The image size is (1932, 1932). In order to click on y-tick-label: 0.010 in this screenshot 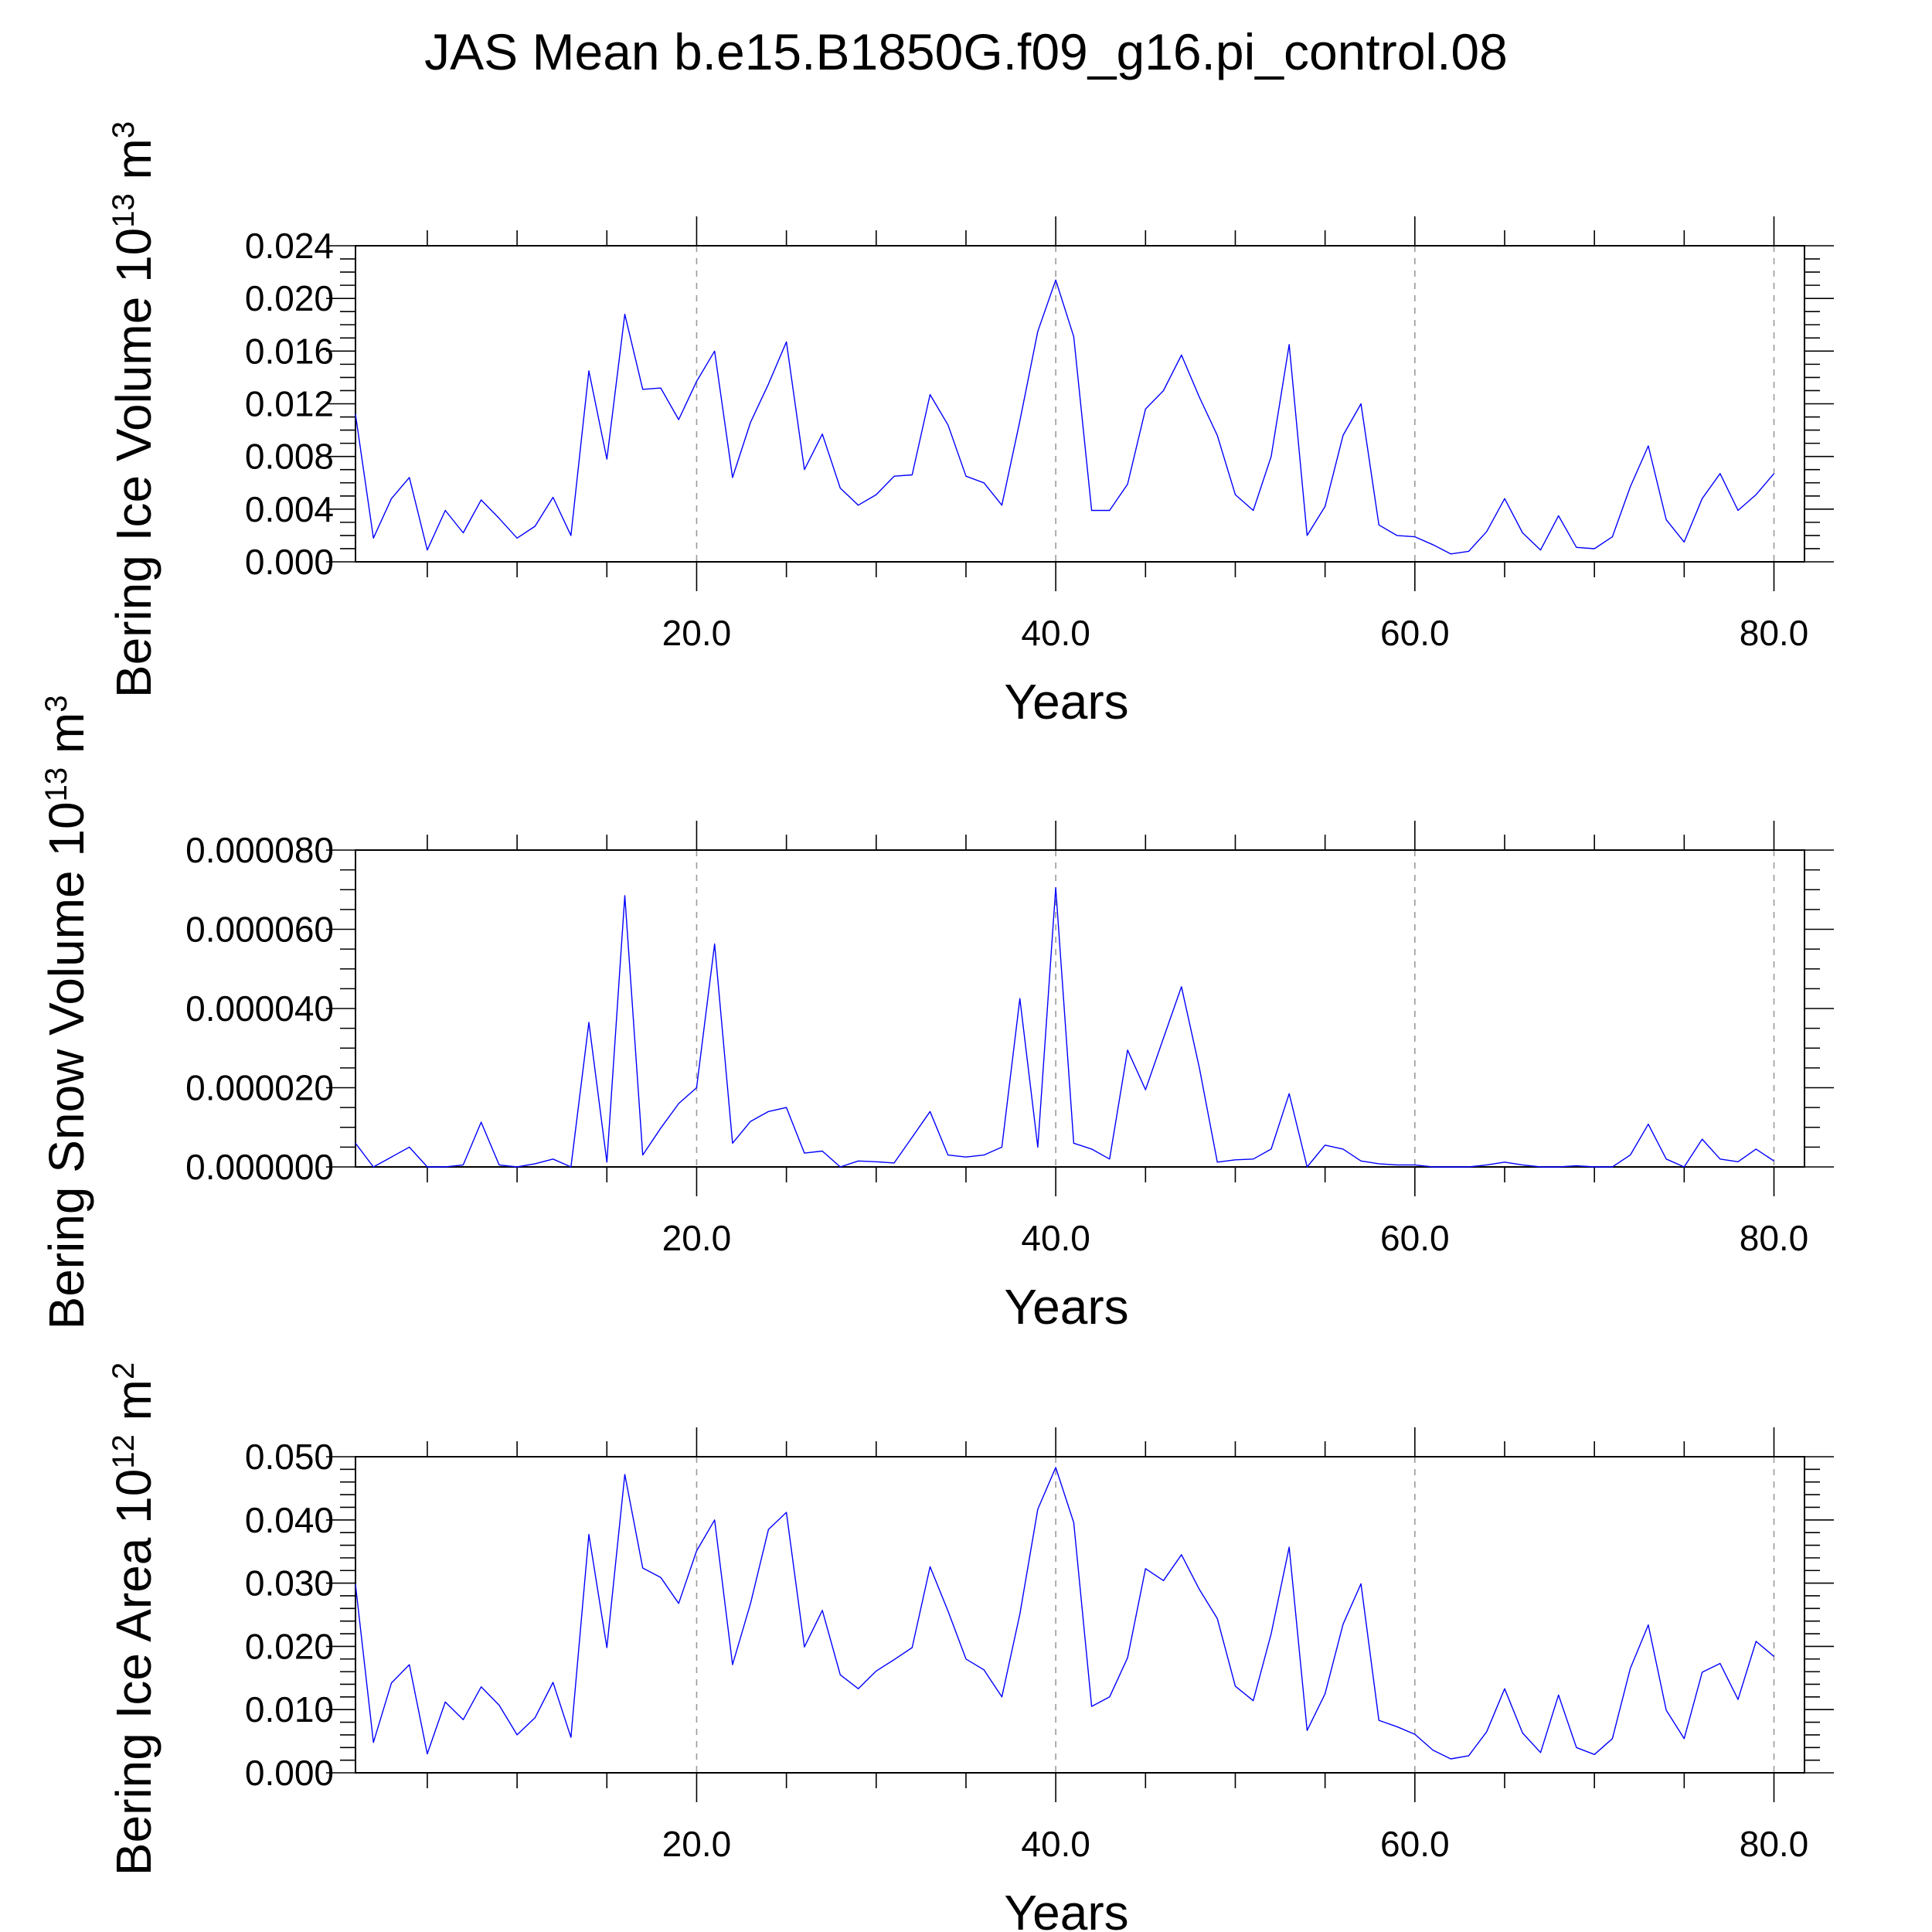, I will do `click(289, 1710)`.